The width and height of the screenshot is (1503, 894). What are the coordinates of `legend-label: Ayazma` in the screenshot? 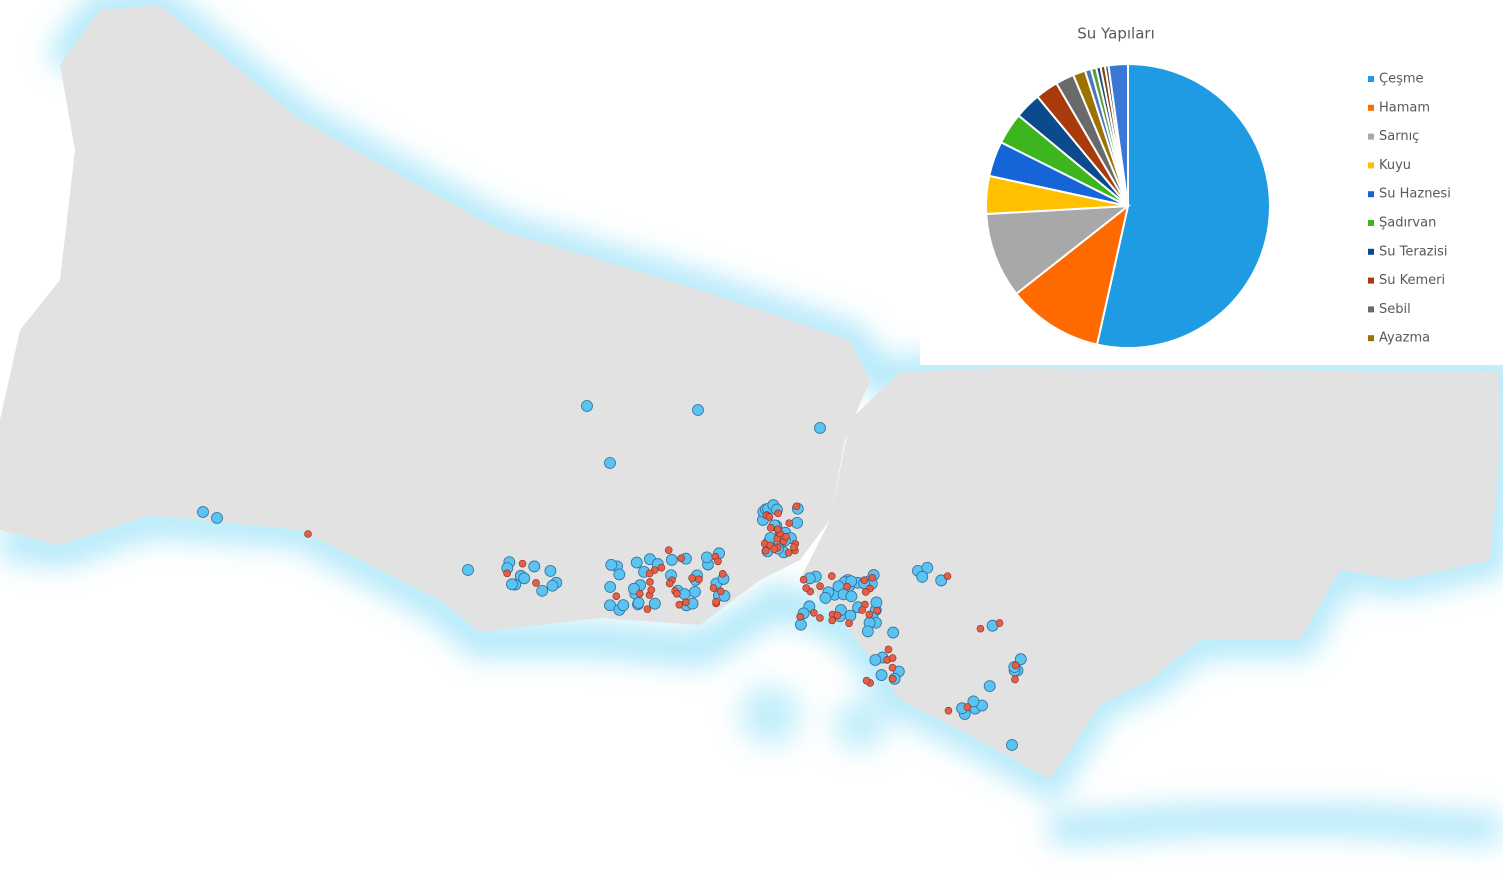 It's located at (1404, 338).